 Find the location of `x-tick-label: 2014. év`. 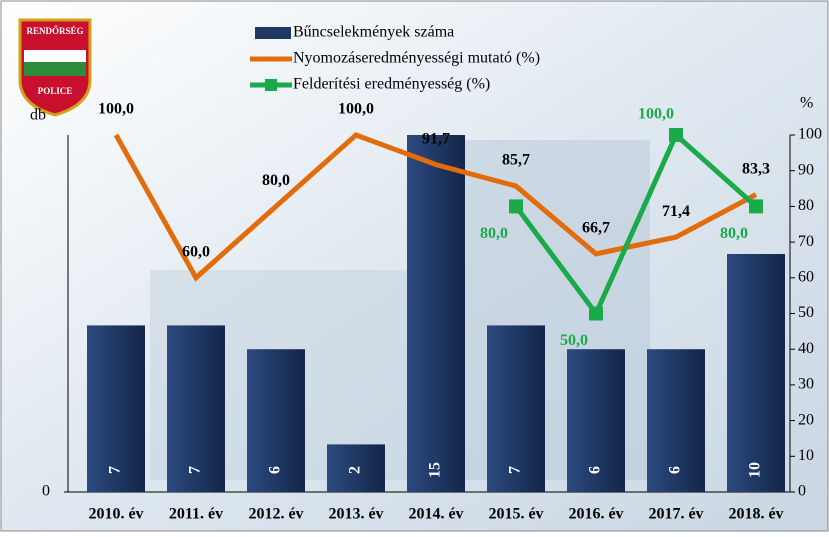

x-tick-label: 2014. év is located at coordinates (435, 514).